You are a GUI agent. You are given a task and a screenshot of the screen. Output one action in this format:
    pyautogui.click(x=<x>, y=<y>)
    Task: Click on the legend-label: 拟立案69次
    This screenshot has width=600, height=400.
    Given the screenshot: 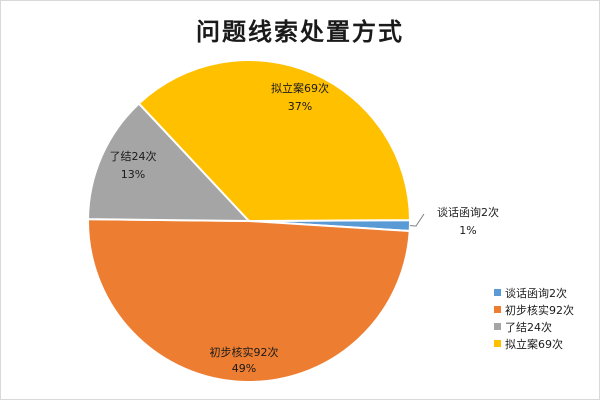 What is the action you would take?
    pyautogui.click(x=534, y=344)
    